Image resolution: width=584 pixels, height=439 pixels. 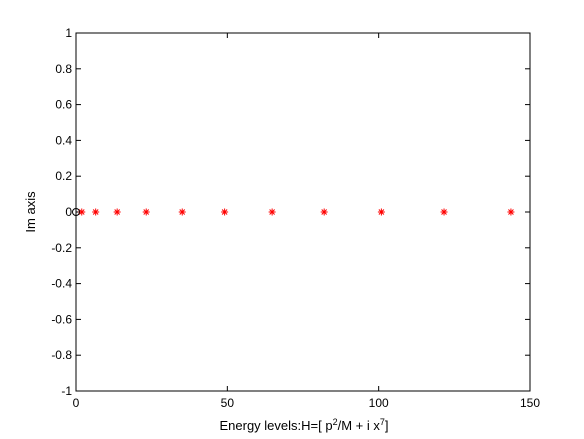 I want to click on y-tick-label: -0.8, so click(x=61, y=355).